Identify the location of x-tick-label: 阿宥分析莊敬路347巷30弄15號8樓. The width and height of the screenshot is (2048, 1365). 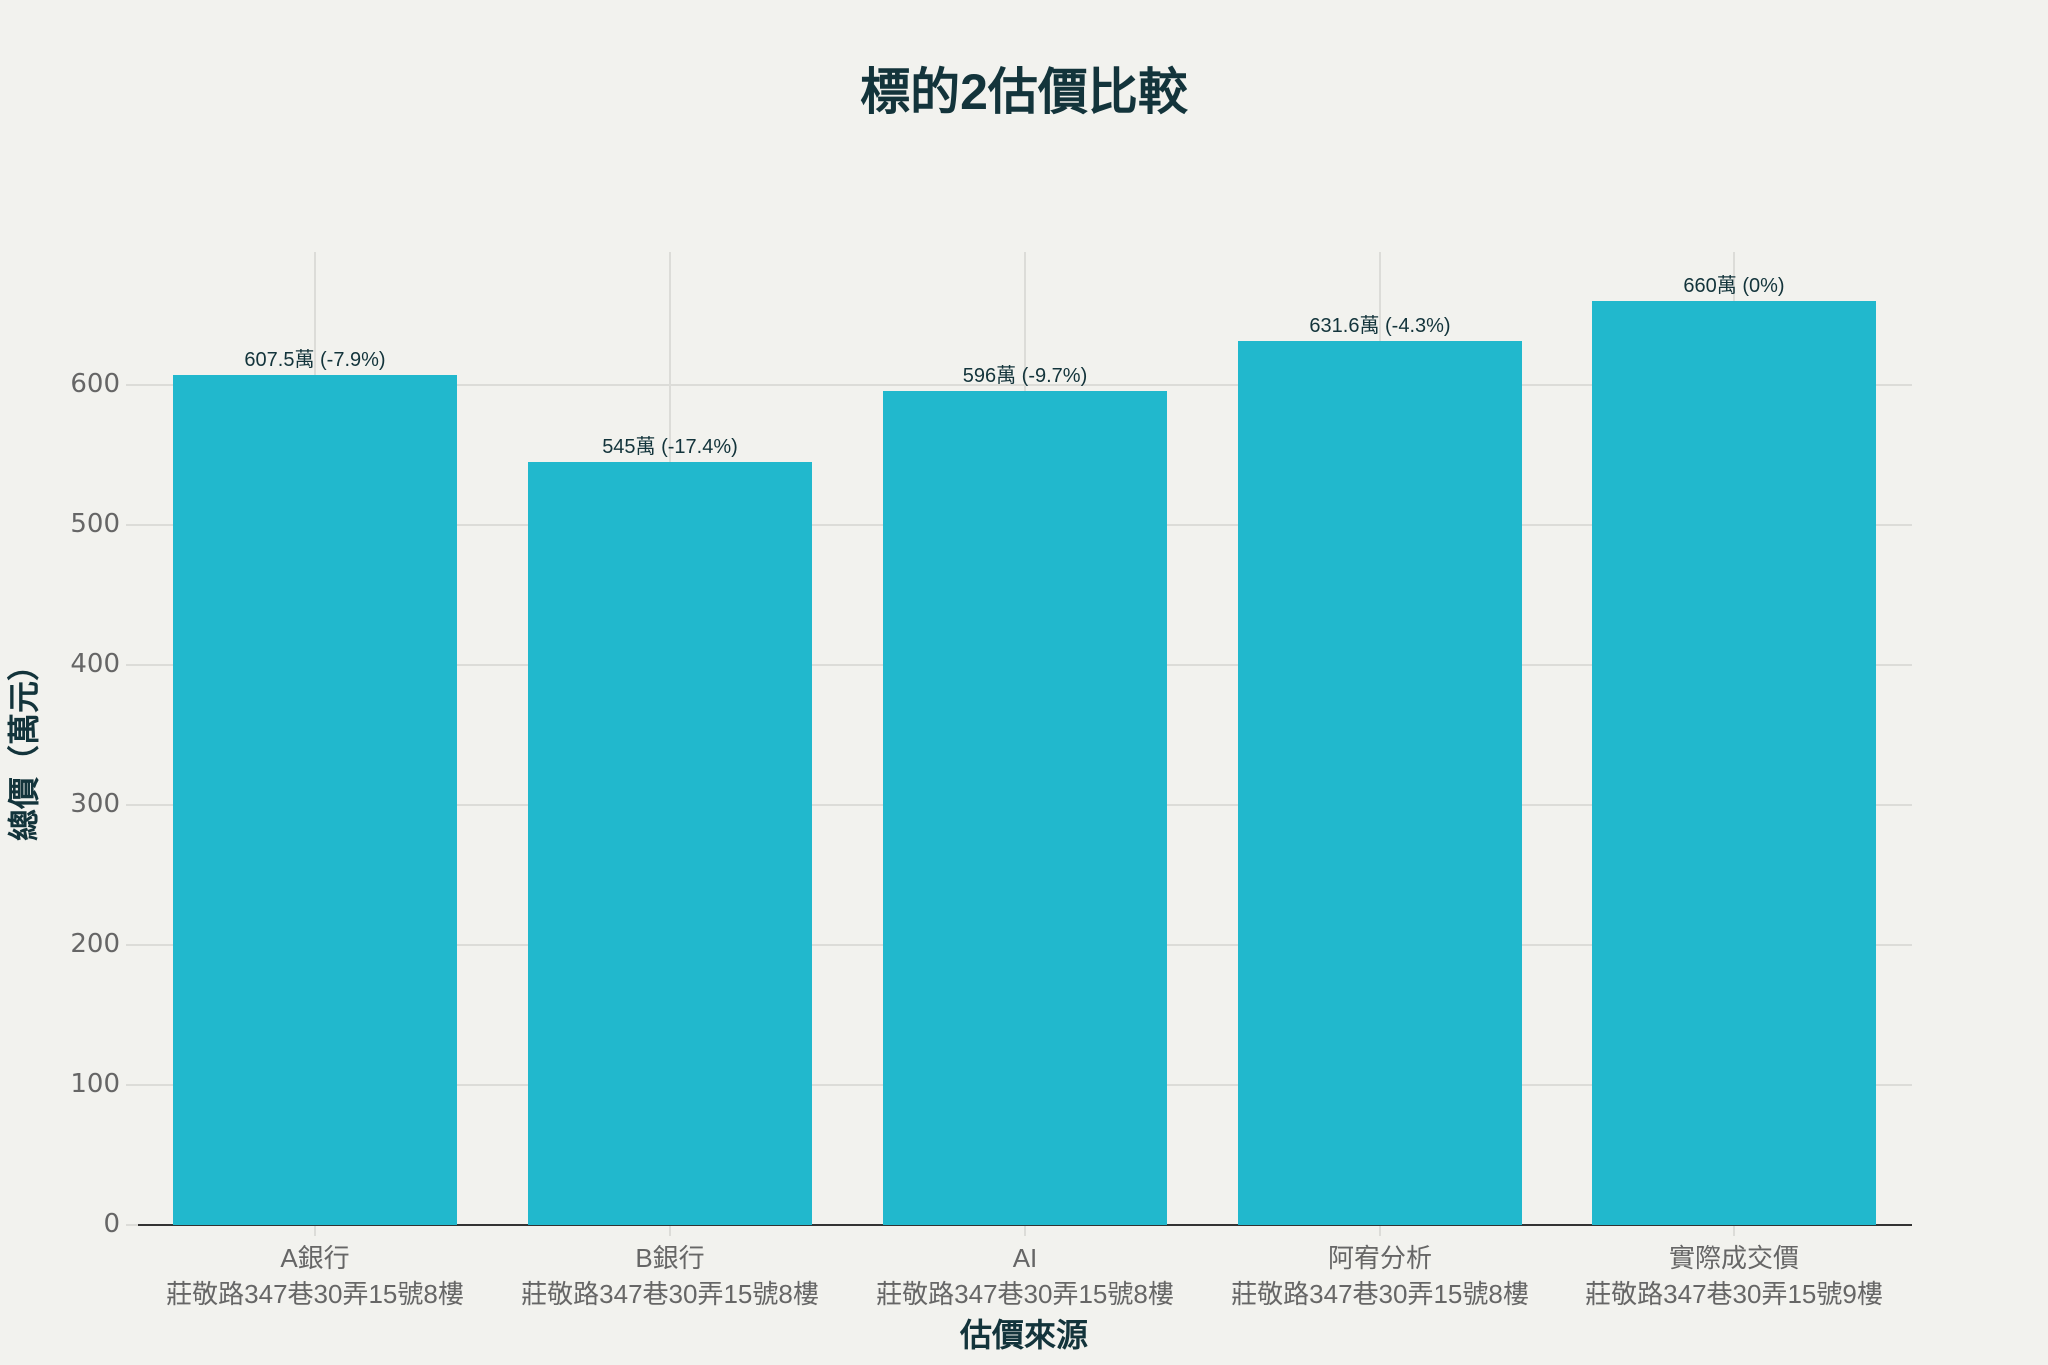
(1380, 1276).